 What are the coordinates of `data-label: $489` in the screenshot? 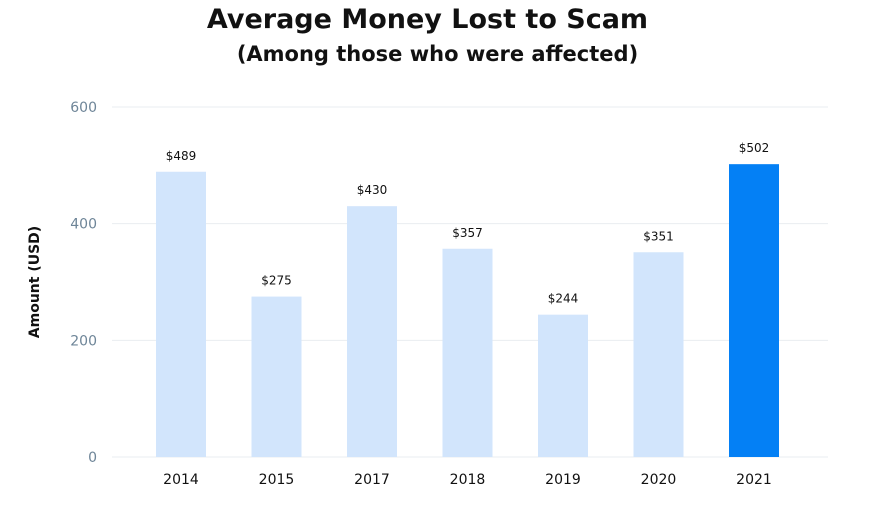 It's located at (181, 156).